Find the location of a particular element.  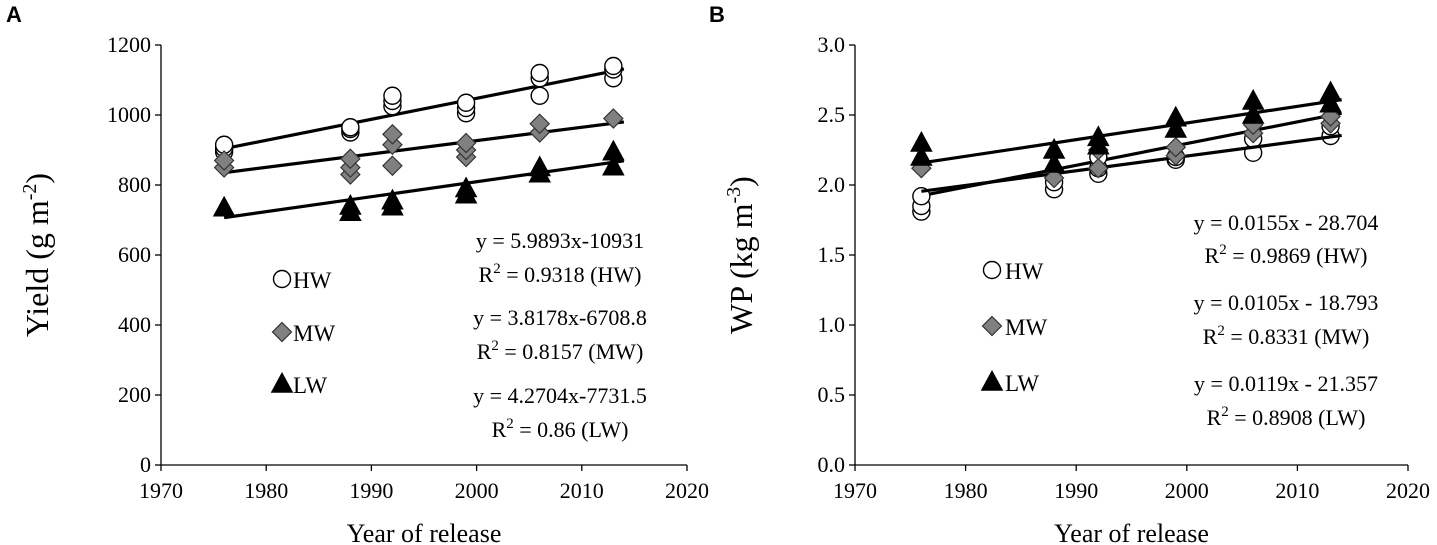

trend-line-hw is located at coordinates (424, 109).